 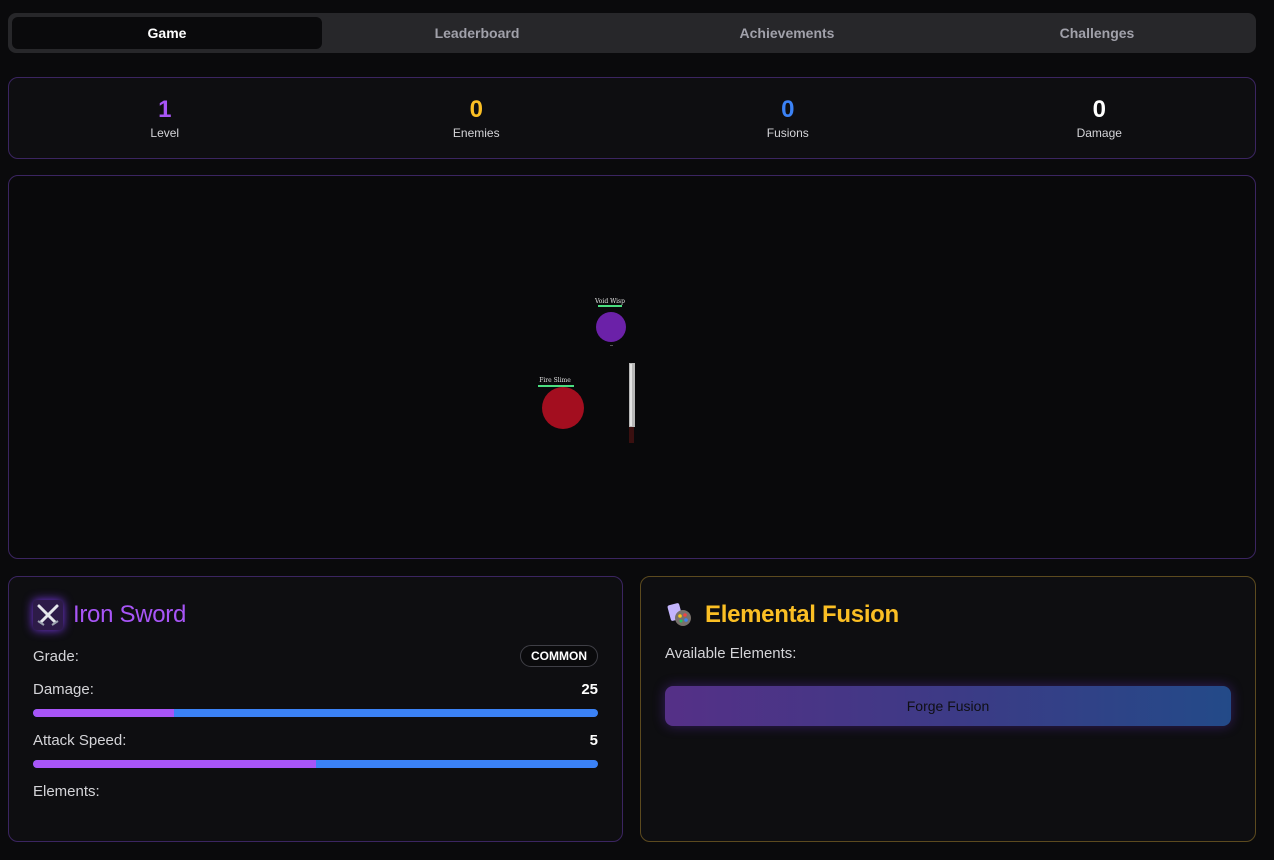 I want to click on speed-bar, so click(x=315, y=764).